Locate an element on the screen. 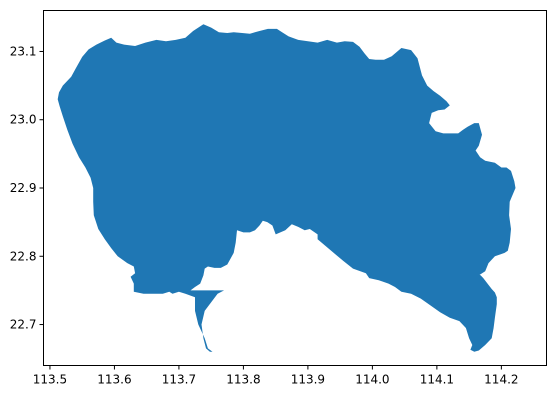  x-tick-label: 113.9 is located at coordinates (308, 380).